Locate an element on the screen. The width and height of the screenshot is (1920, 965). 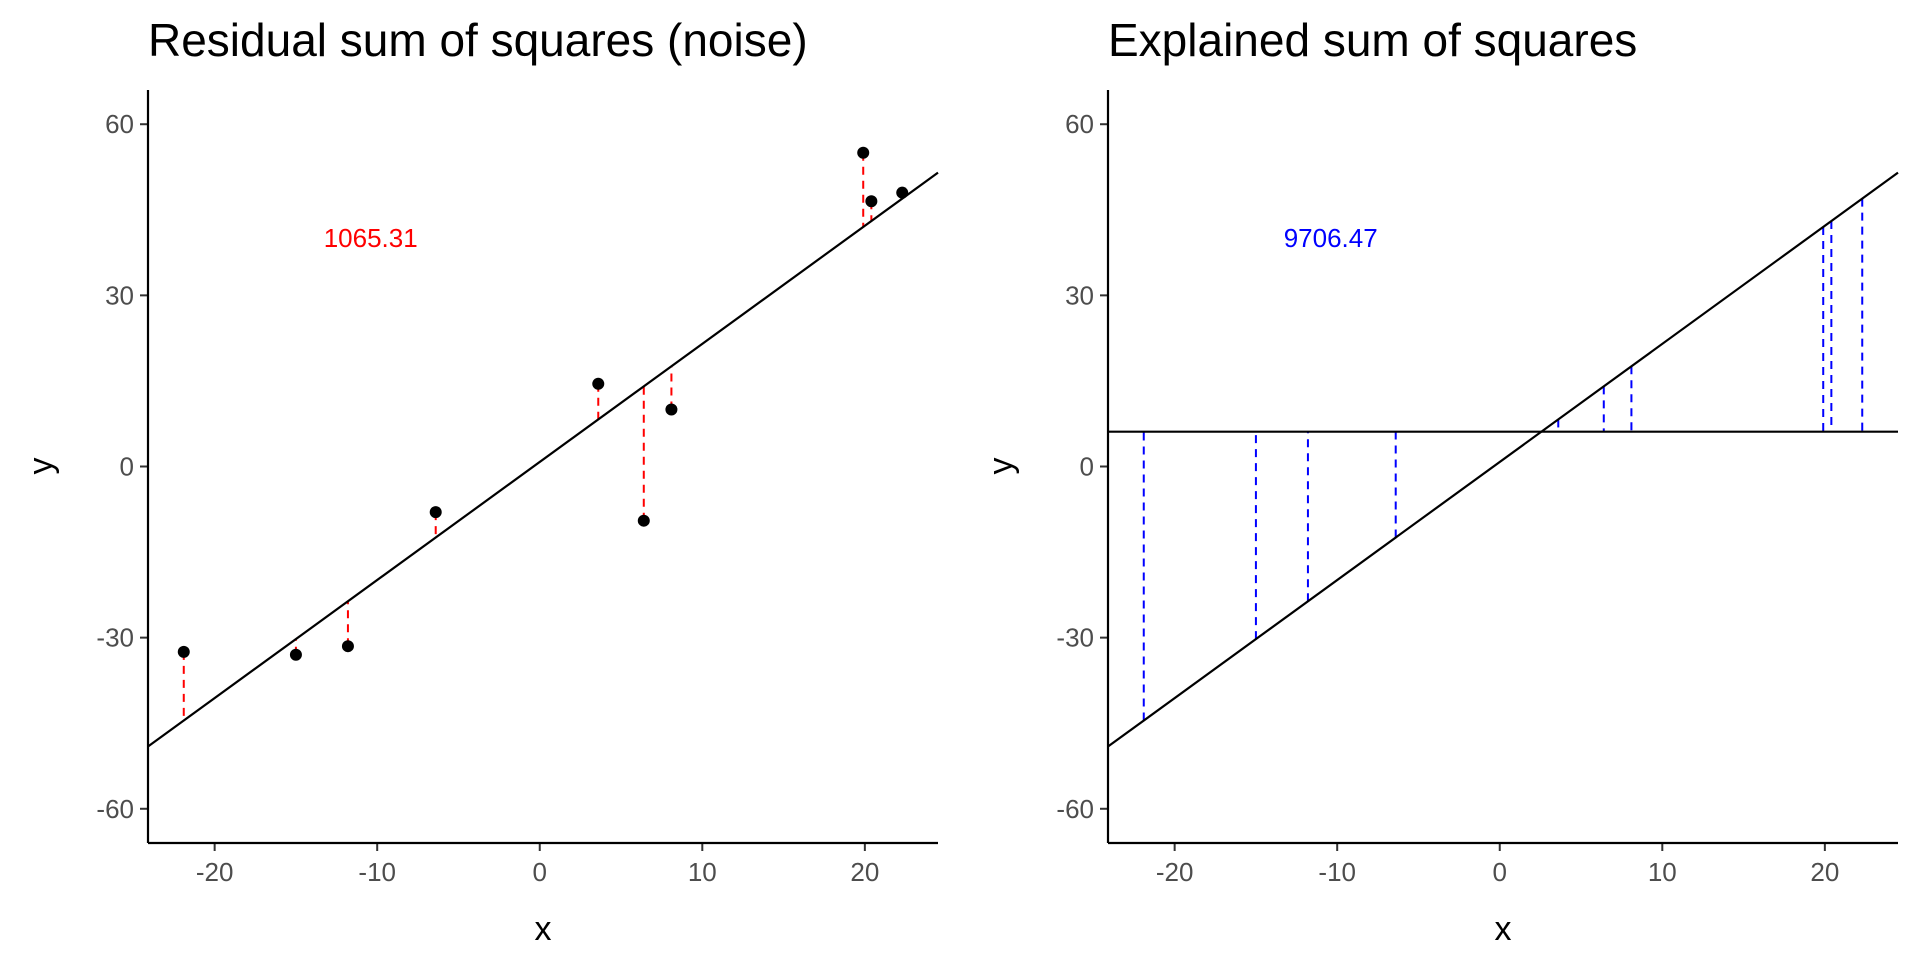
panel-title: Residual sum of squares (noise) is located at coordinates (478, 40).